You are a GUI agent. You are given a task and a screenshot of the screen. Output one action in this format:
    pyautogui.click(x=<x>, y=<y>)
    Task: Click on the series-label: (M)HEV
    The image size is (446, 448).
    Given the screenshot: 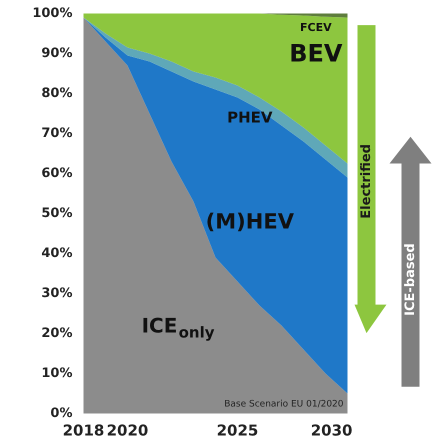 What is the action you would take?
    pyautogui.click(x=250, y=222)
    